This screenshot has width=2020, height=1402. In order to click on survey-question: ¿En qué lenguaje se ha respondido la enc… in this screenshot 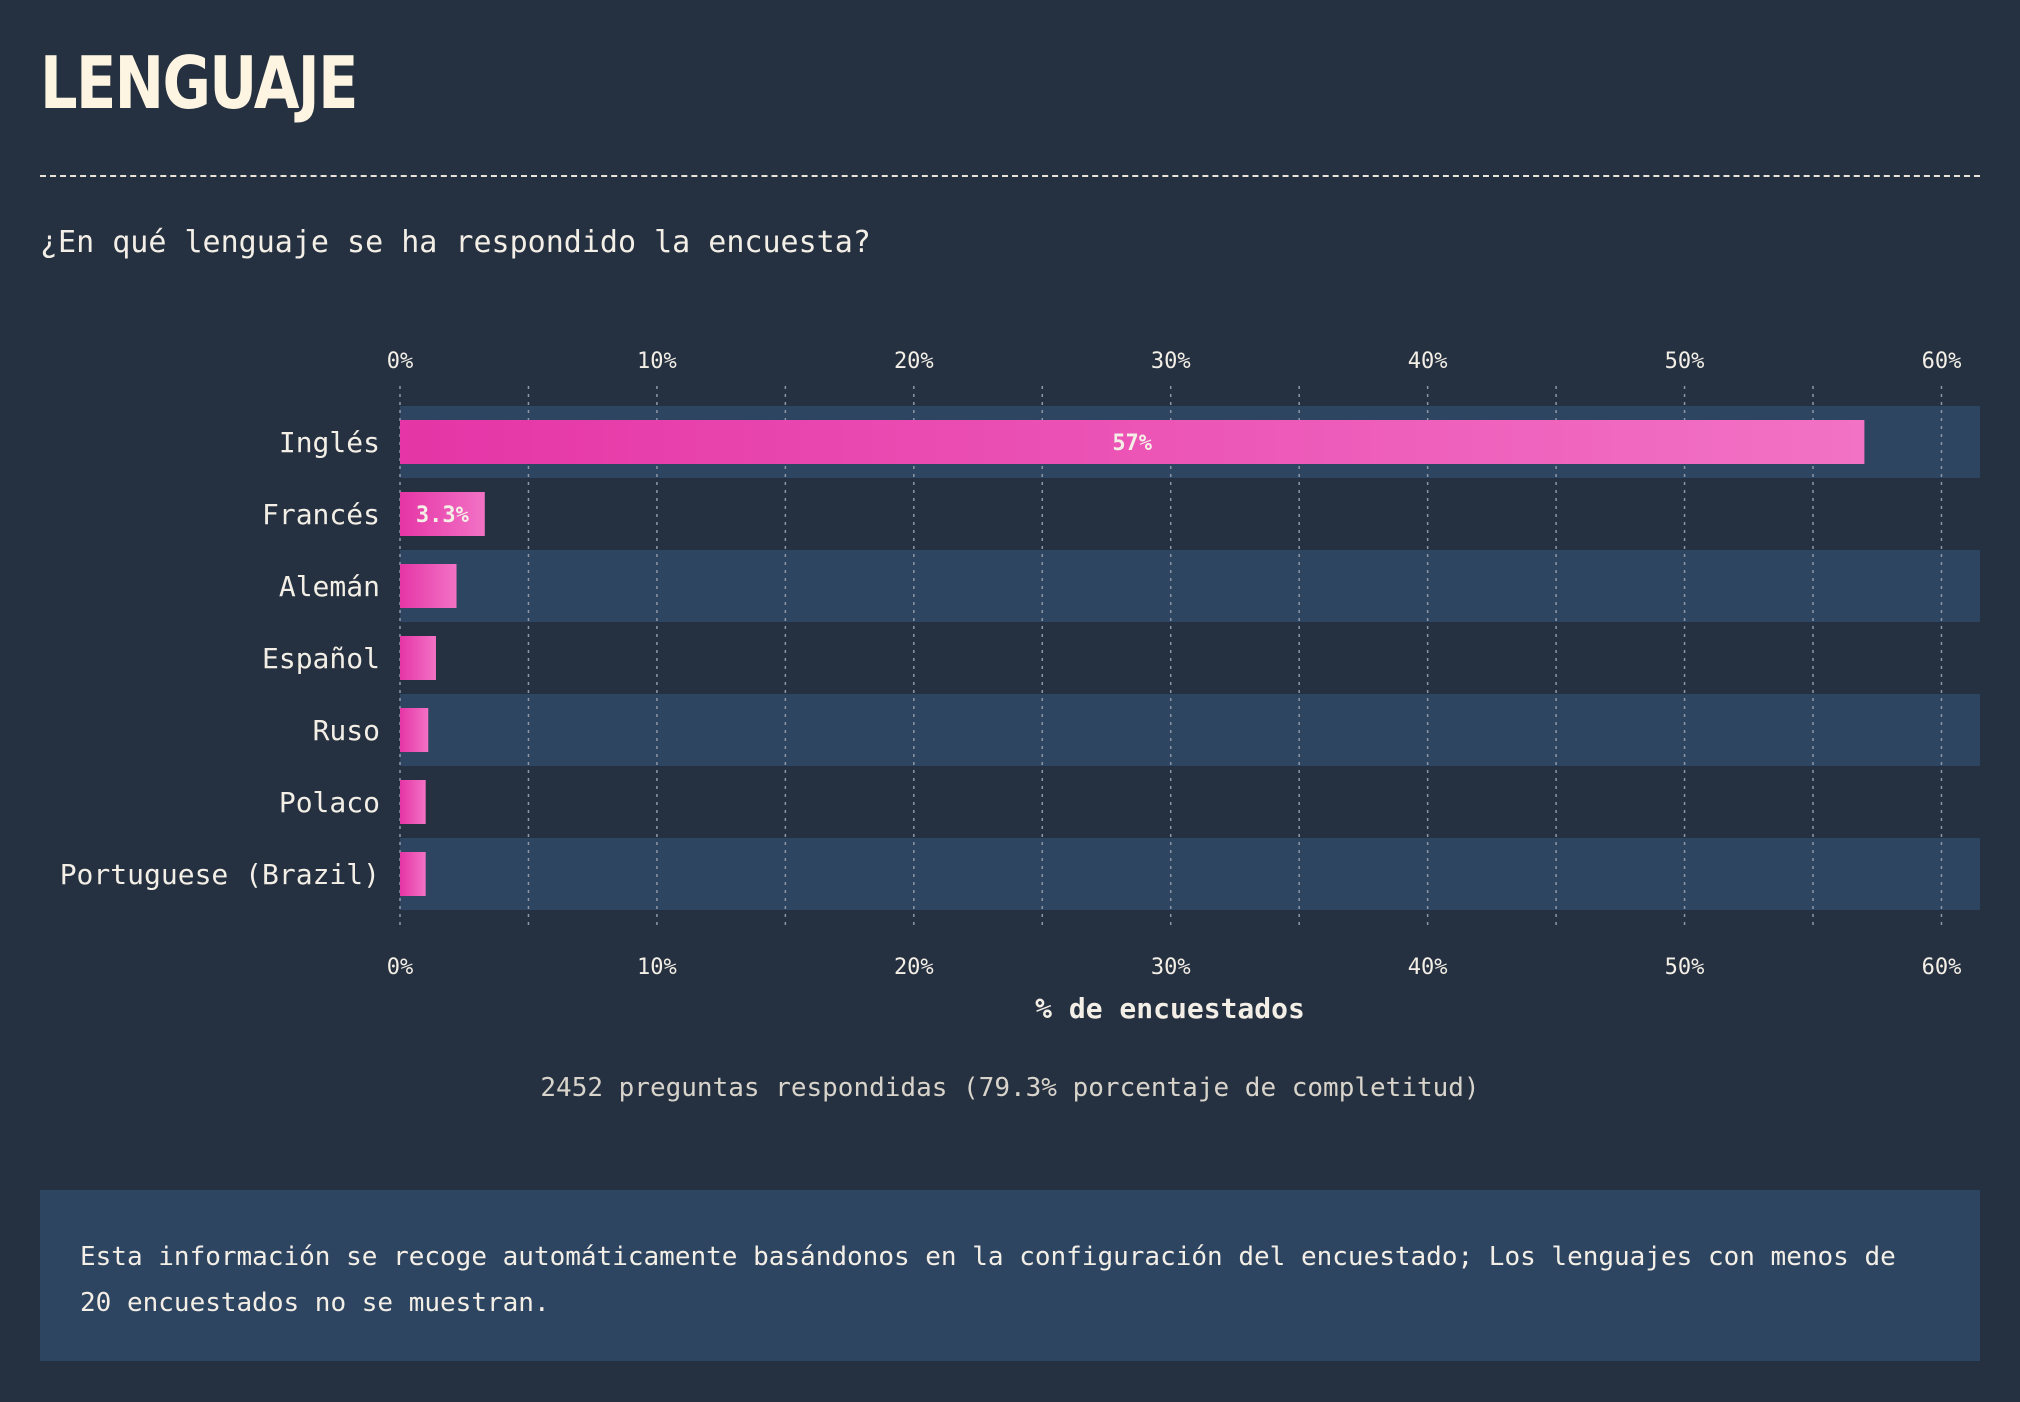, I will do `click(455, 242)`.